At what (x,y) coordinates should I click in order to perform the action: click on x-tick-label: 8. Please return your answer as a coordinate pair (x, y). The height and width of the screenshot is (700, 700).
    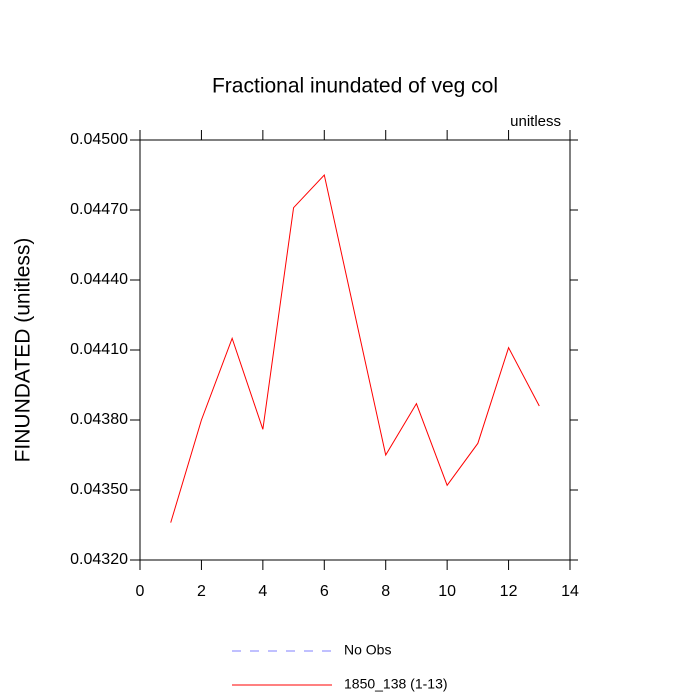
    Looking at the image, I should click on (385, 591).